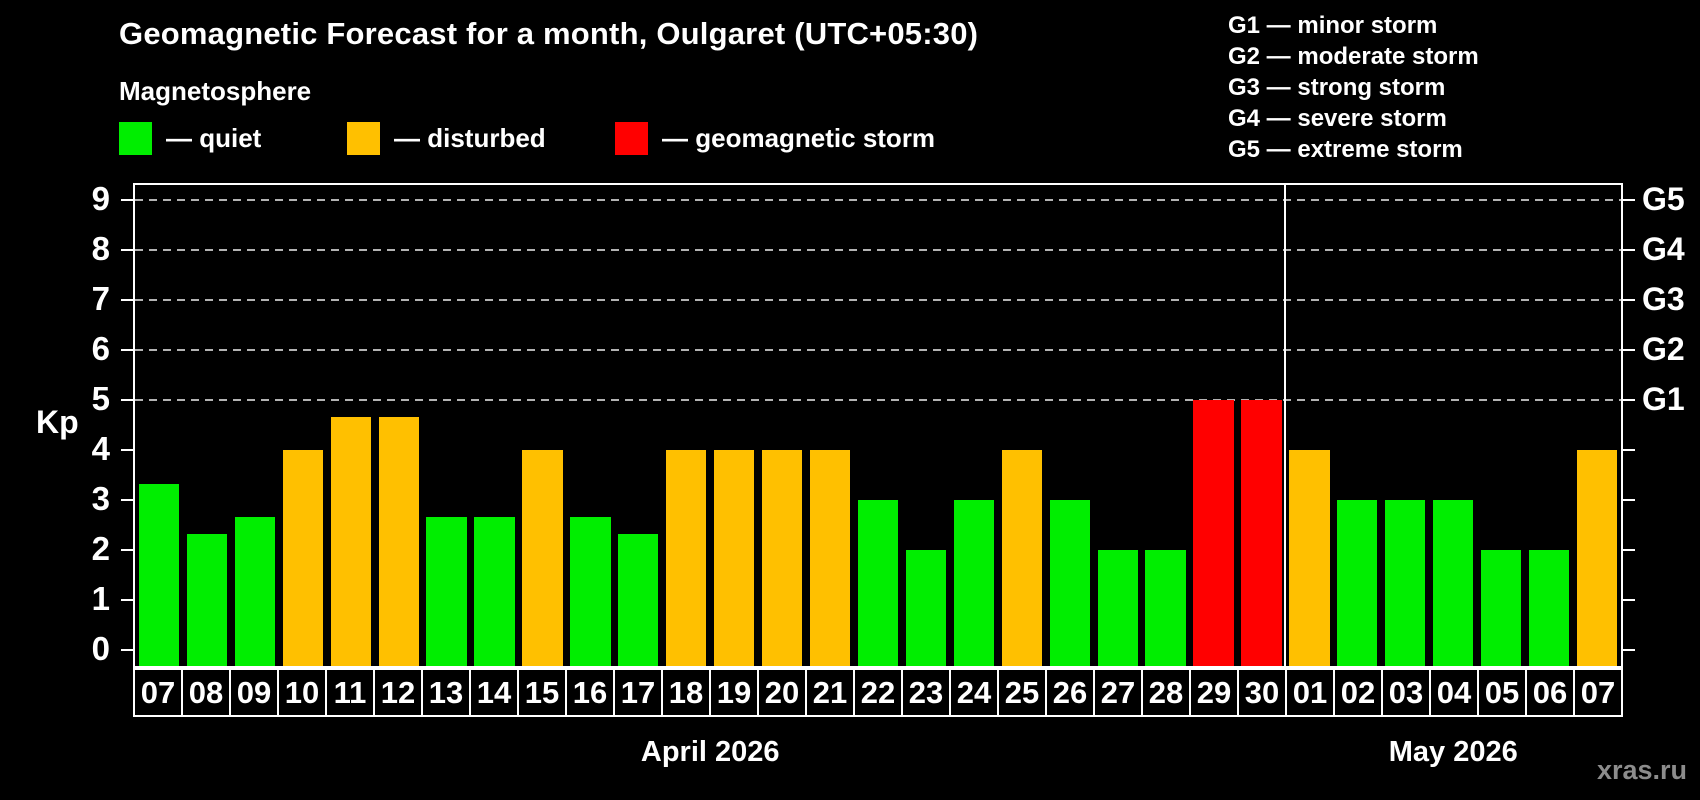 The image size is (1700, 800). Describe the element at coordinates (1663, 199) in the screenshot. I see `g-level-label-g5: G5` at that location.